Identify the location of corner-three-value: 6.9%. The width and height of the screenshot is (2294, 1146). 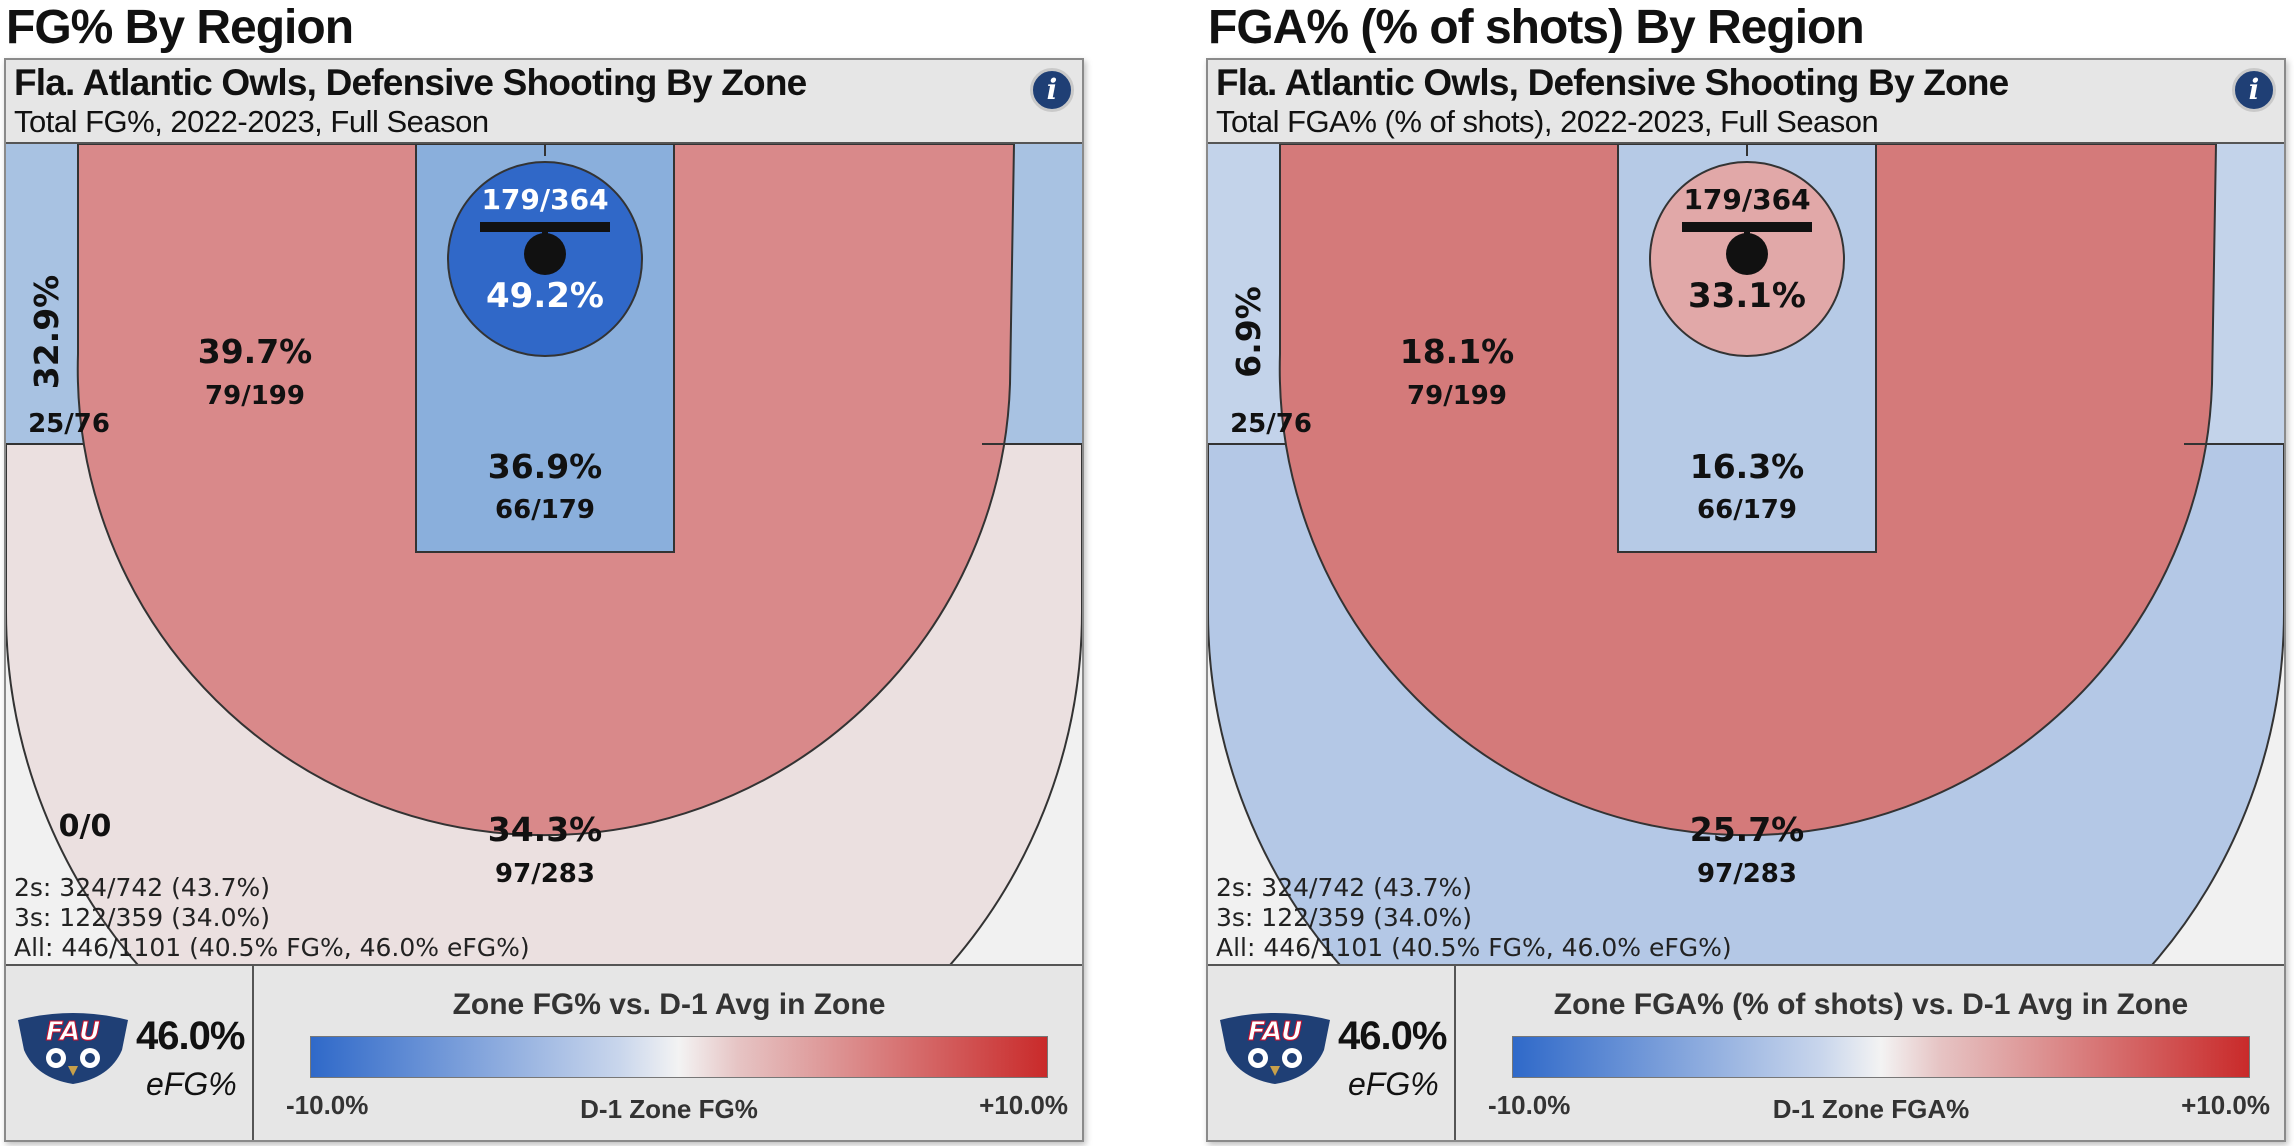
(1248, 332).